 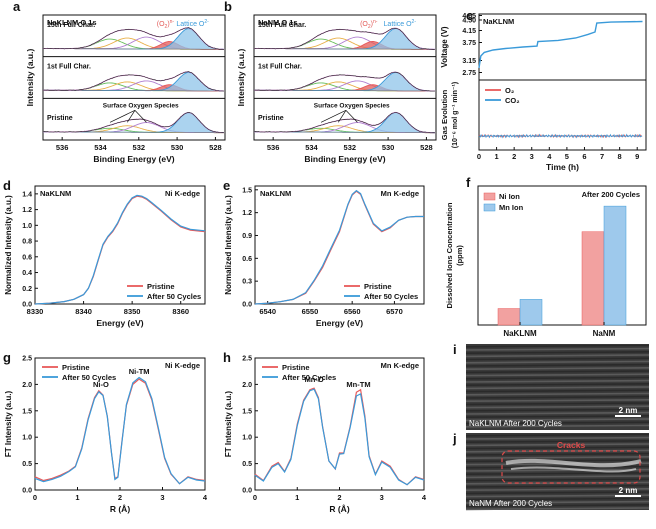 What do you see at coordinates (449, 255) in the screenshot?
I see `y-axis-label: Dissolved Ions Concentration` at bounding box center [449, 255].